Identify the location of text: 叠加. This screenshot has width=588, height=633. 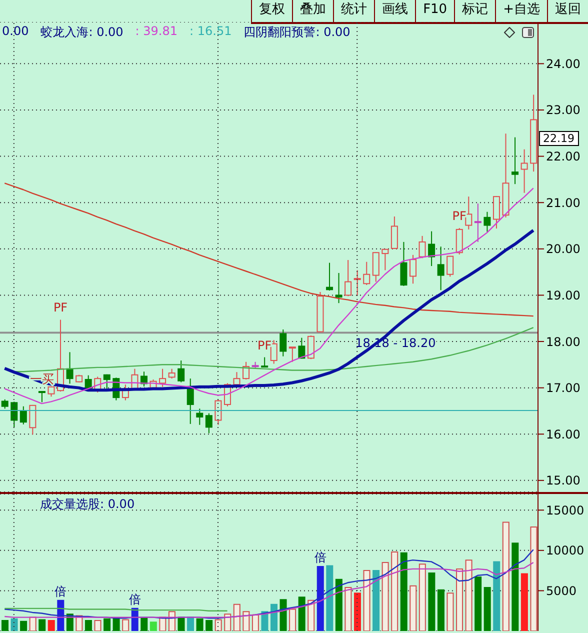
(313, 11).